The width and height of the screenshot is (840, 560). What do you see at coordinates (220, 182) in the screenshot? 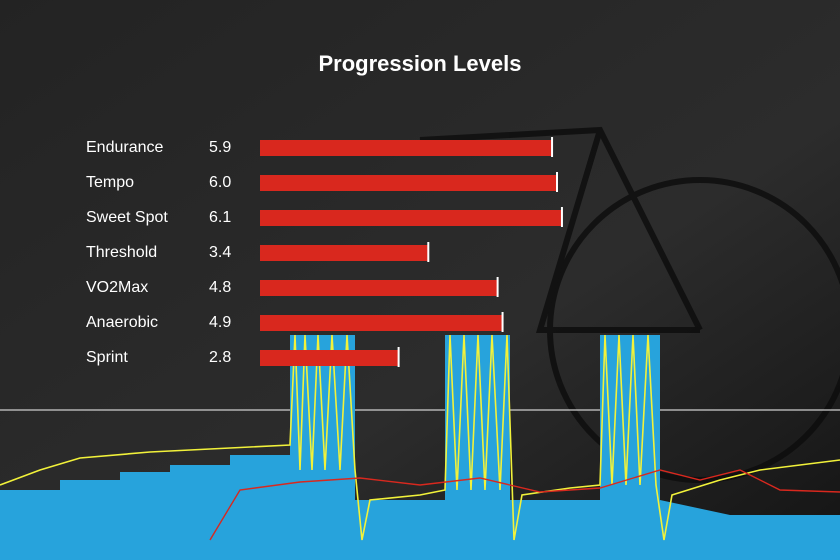
I see `value-label: 6.0` at bounding box center [220, 182].